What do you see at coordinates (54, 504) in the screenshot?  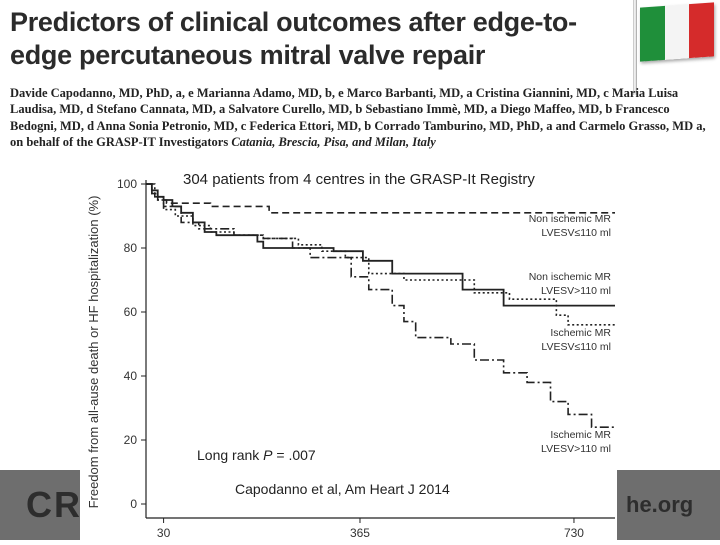 I see `banner-logo: CR` at bounding box center [54, 504].